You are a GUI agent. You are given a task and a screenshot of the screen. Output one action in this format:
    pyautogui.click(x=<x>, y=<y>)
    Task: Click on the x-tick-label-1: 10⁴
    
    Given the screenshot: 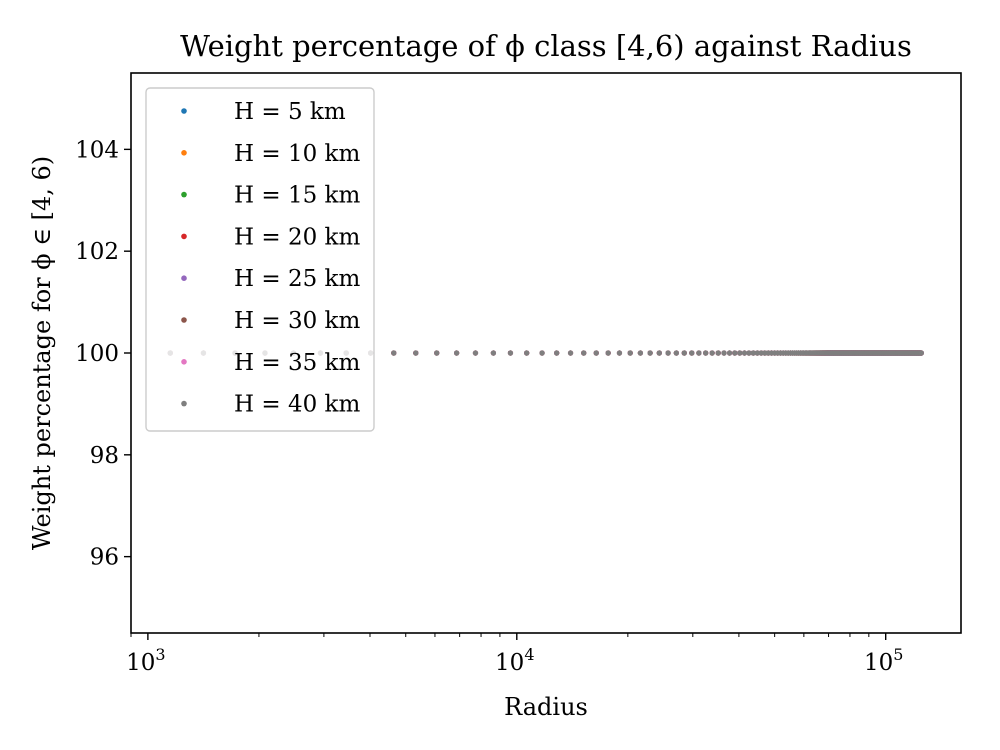 What is the action you would take?
    pyautogui.click(x=514, y=660)
    